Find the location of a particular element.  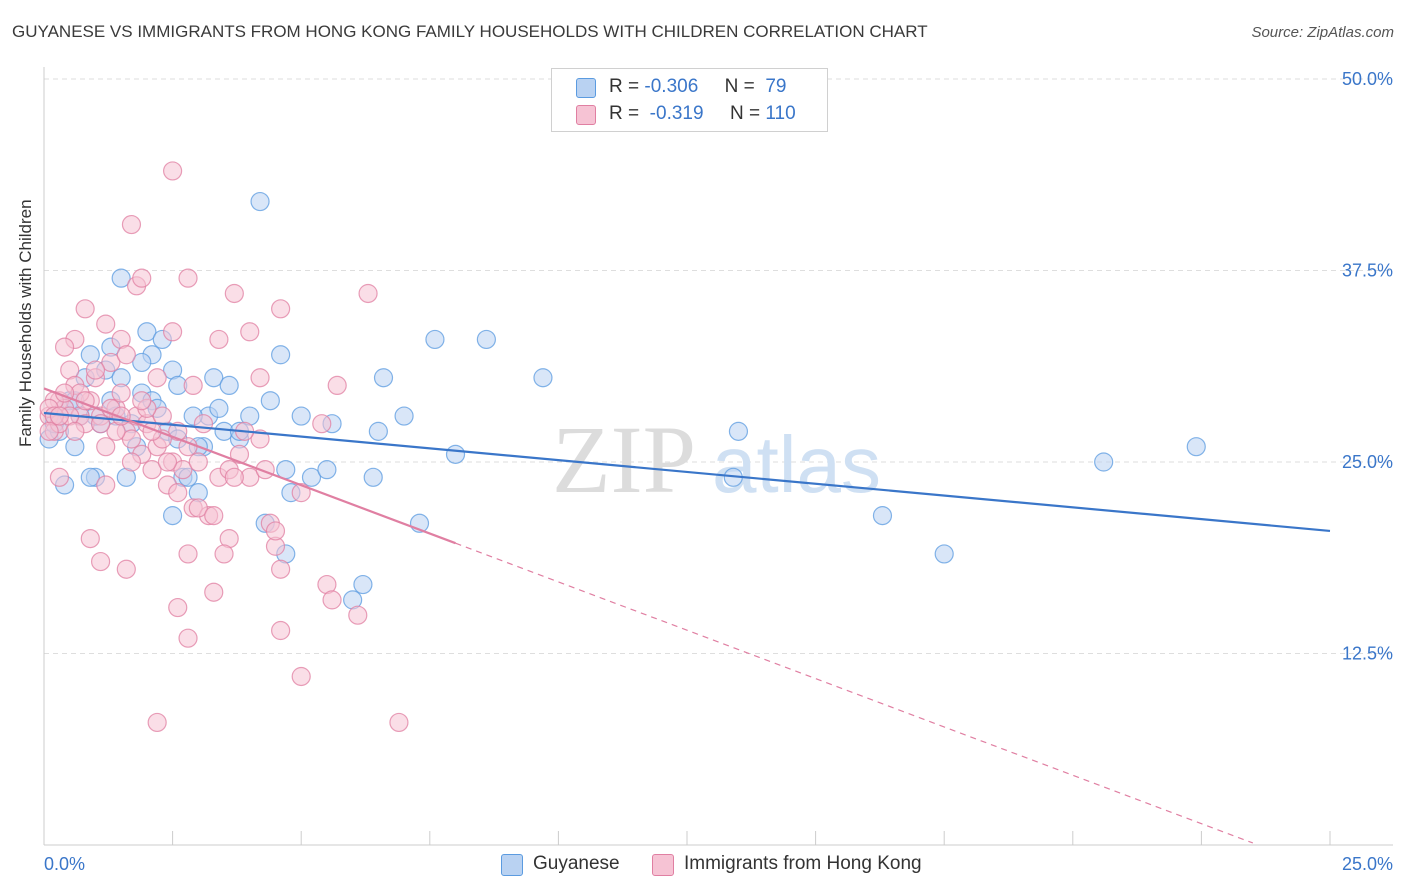

x-tick-label: 0.0% is located at coordinates (64, 864).